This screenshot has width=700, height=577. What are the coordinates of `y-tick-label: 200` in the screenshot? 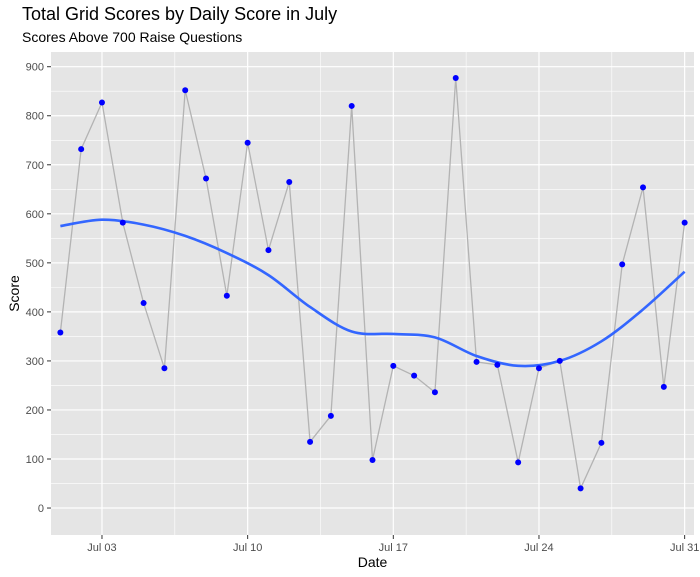 It's located at (35, 411).